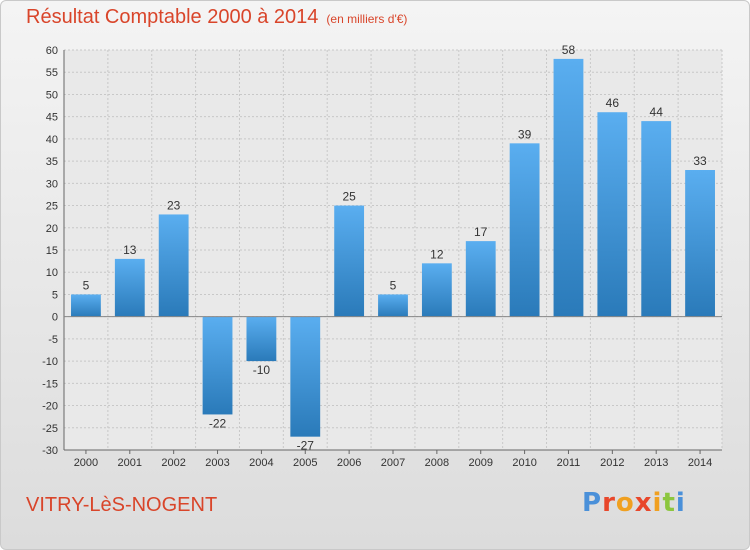 This screenshot has width=750, height=550. I want to click on data-label: -10, so click(262, 370).